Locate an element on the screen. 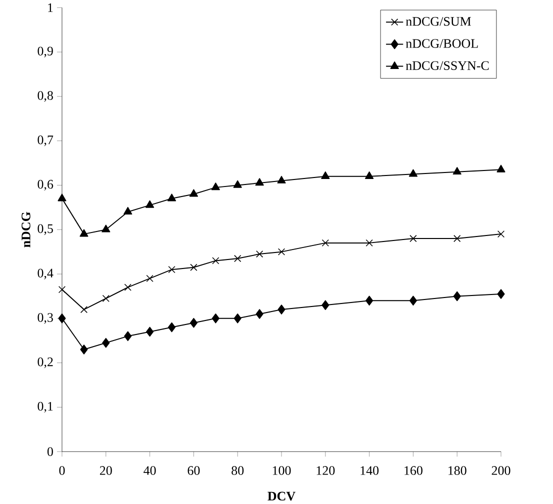  x-tick-label: 20 is located at coordinates (106, 470).